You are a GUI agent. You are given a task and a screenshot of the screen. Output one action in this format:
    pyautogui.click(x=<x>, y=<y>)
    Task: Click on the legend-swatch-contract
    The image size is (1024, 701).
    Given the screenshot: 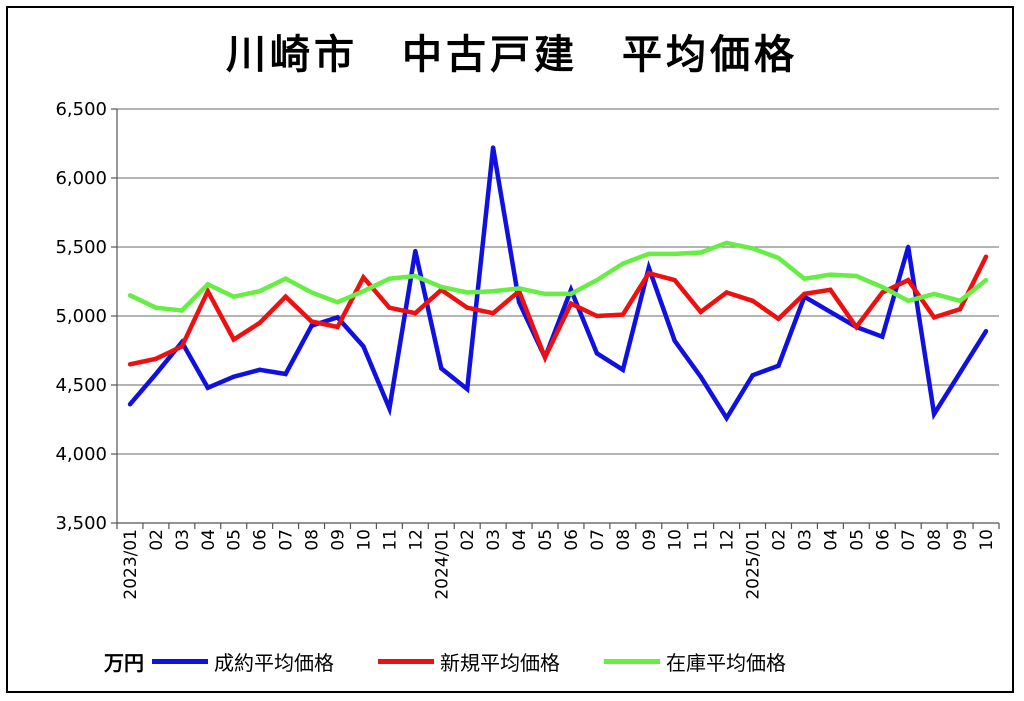 What is the action you would take?
    pyautogui.click(x=180, y=661)
    